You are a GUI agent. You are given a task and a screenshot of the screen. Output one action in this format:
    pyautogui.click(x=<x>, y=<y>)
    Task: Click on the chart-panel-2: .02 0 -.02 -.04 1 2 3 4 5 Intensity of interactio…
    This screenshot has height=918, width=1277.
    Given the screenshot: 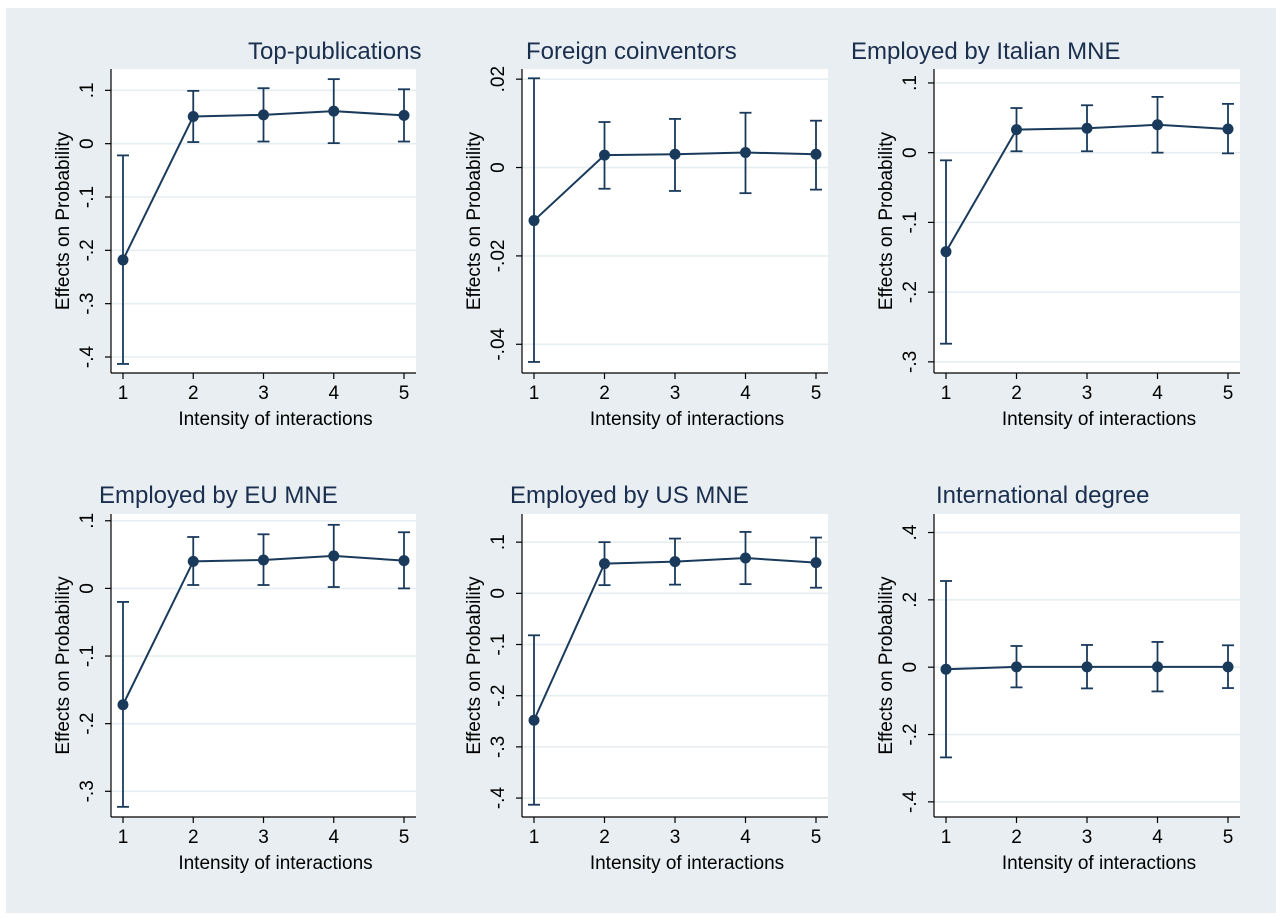 What is the action you would take?
    pyautogui.click(x=646, y=234)
    